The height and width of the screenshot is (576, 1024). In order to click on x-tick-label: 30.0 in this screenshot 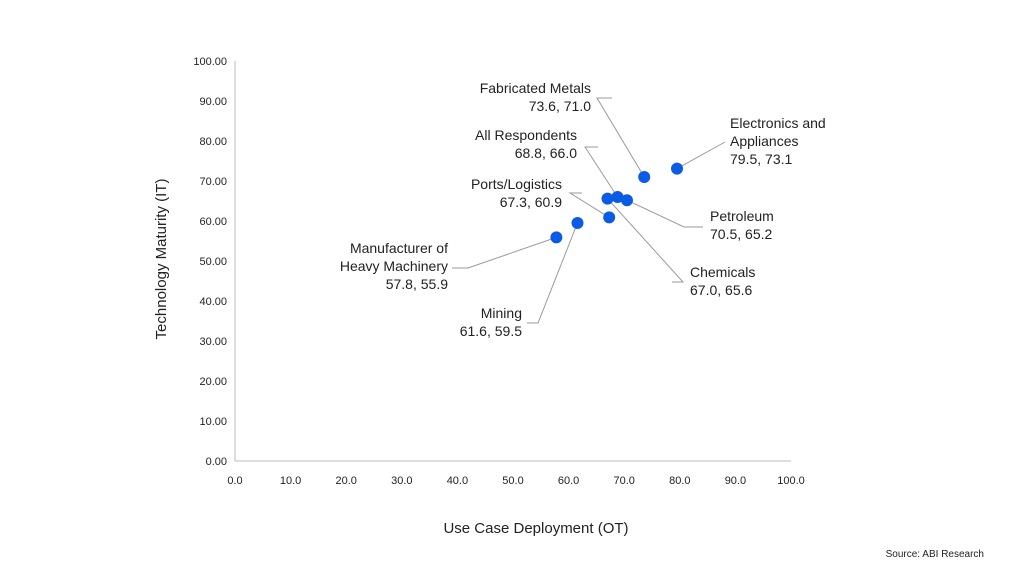, I will do `click(401, 481)`.